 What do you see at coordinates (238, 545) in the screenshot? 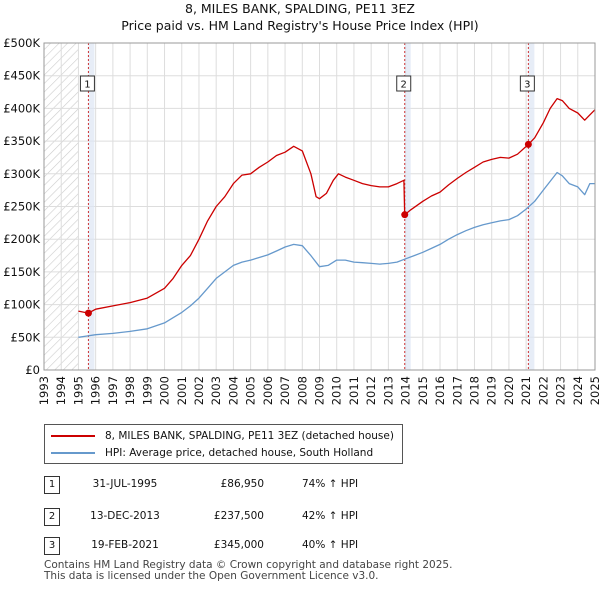
I see `annotation-price: £345,000` at bounding box center [238, 545].